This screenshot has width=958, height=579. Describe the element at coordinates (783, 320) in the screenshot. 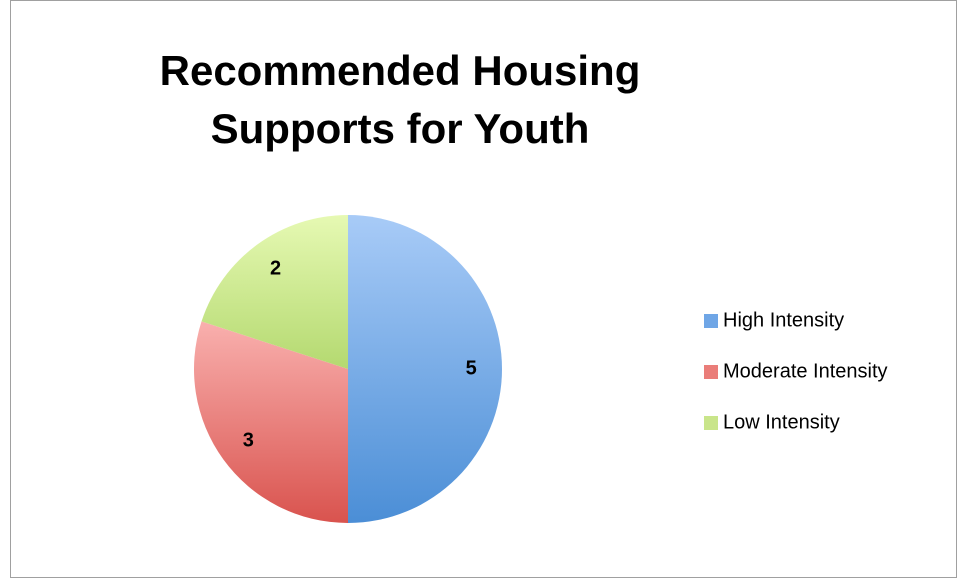

I see `legend-label: High Intensity` at that location.